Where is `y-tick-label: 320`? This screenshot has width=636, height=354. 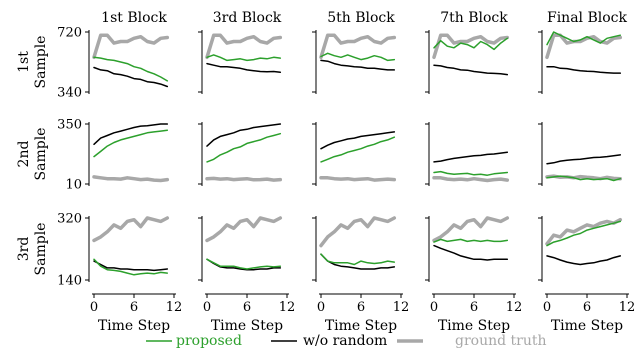
y-tick-label: 320 is located at coordinates (69, 219).